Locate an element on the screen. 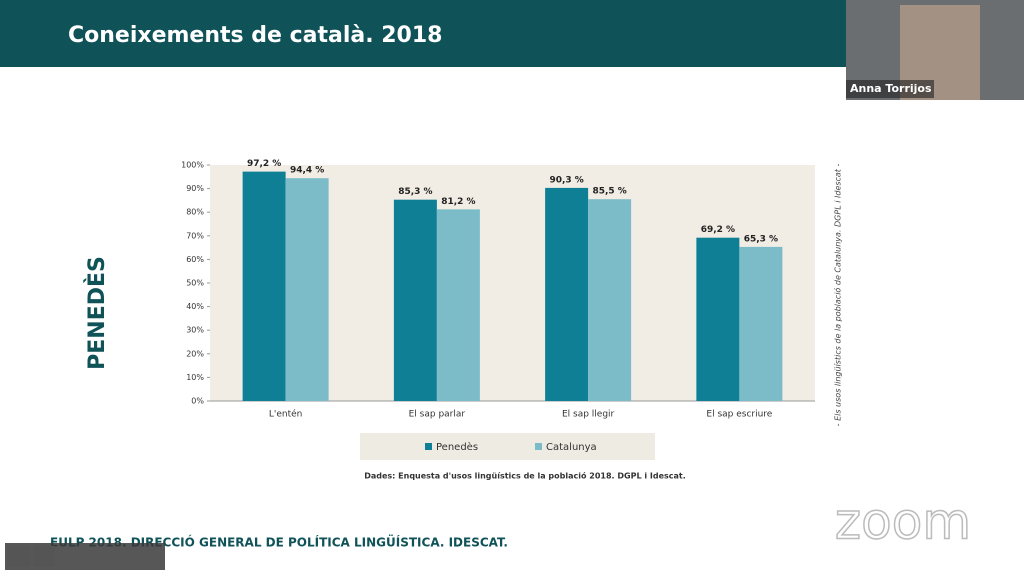 The height and width of the screenshot is (576, 1024). prev-button is located at coordinates (19, 556).